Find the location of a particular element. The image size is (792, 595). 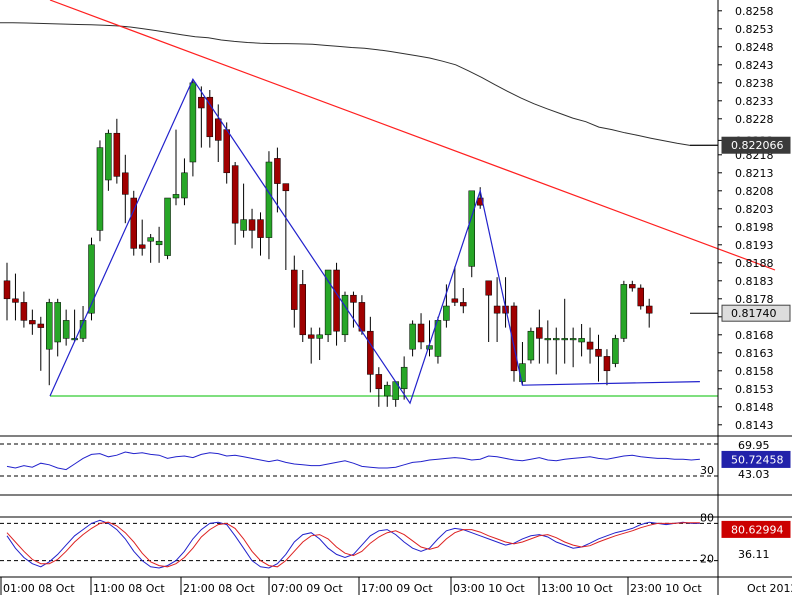

price-value-tag-text: 0.81740 is located at coordinates (754, 313).